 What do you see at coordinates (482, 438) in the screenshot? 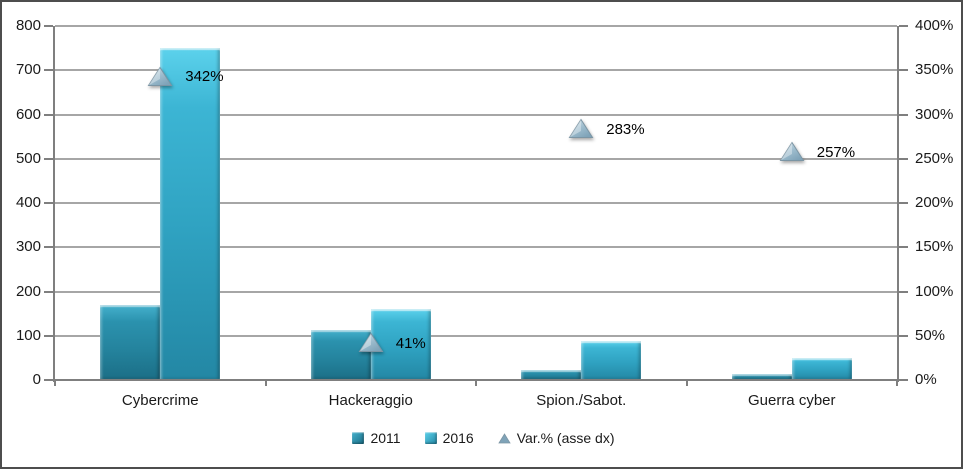
I see `chart-legend: 2011 2016 Var.% (asse dx)` at bounding box center [482, 438].